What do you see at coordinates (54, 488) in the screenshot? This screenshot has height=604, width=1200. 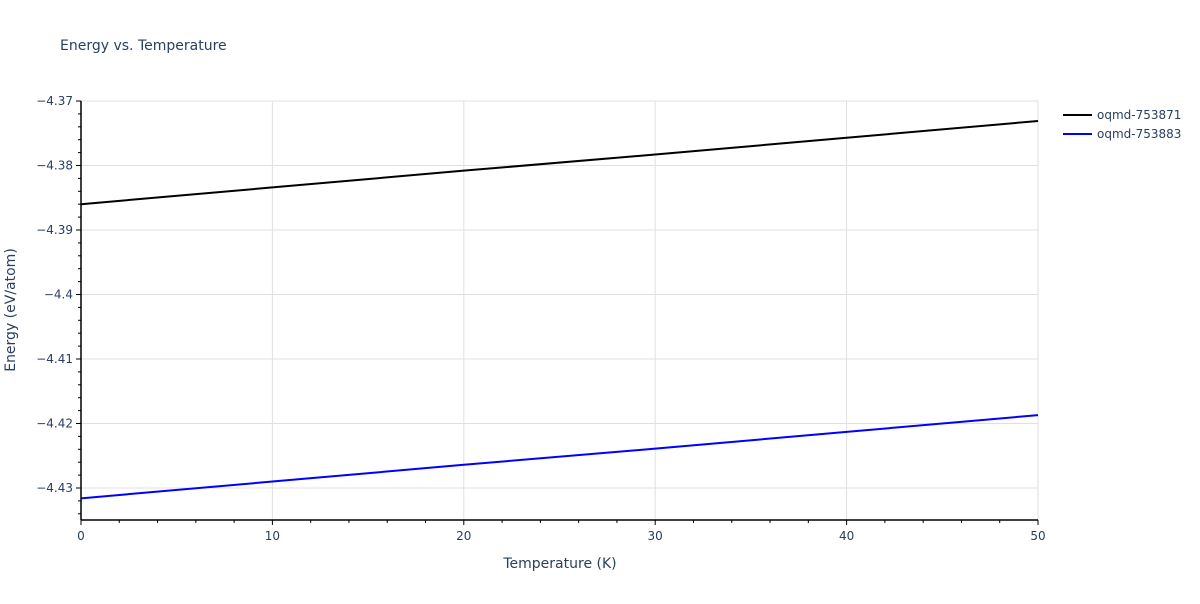 I see `y-tick-label: −4.43` at bounding box center [54, 488].